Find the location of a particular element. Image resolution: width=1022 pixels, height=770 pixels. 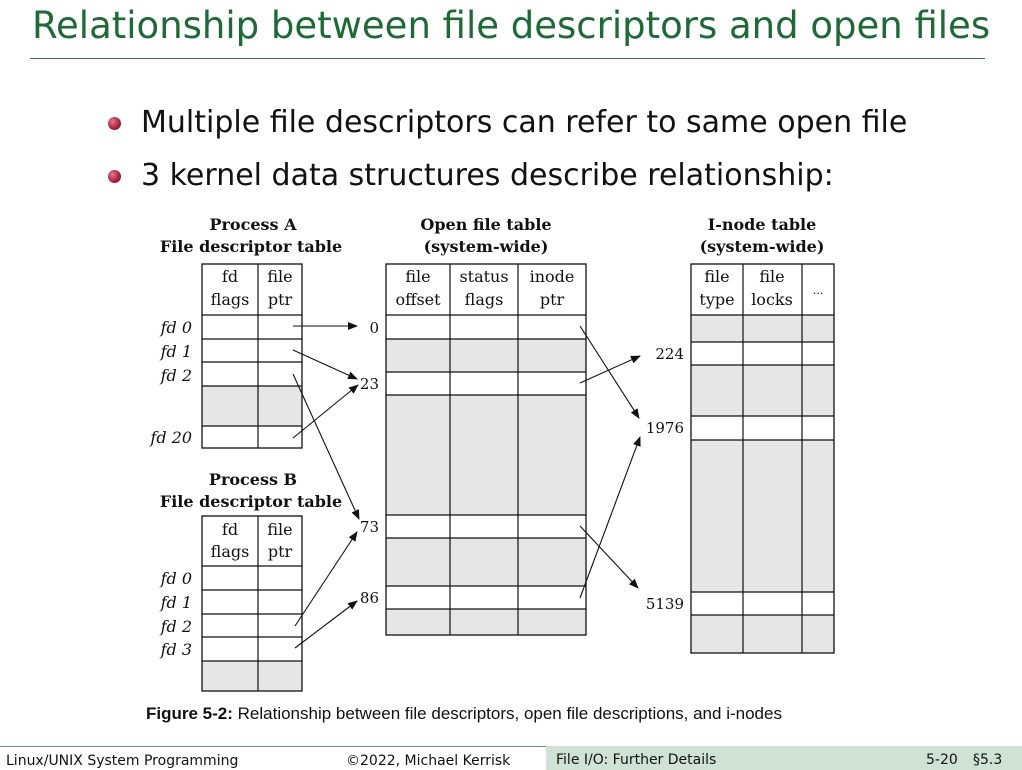

footer-course: Linux/UNIX System Programming is located at coordinates (122, 761).